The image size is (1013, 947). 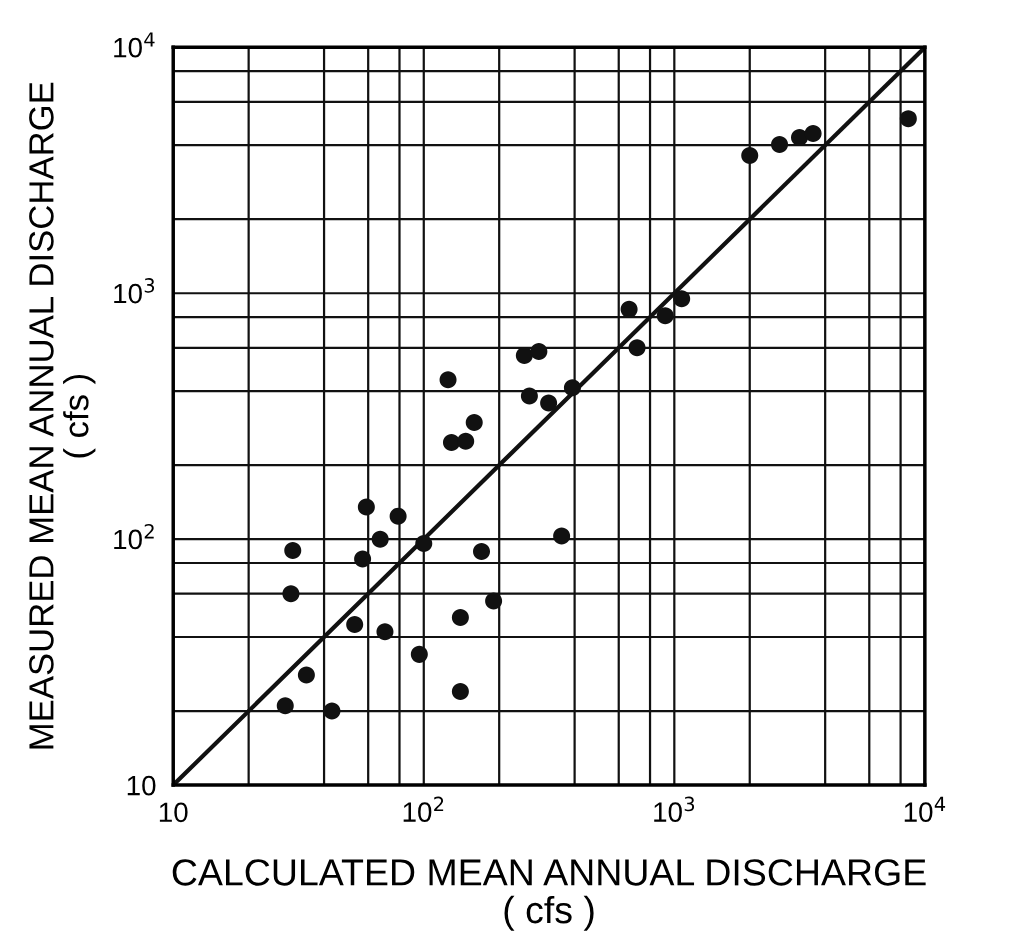 What do you see at coordinates (925, 809) in the screenshot?
I see `x-tick-label: 10$^{4}$` at bounding box center [925, 809].